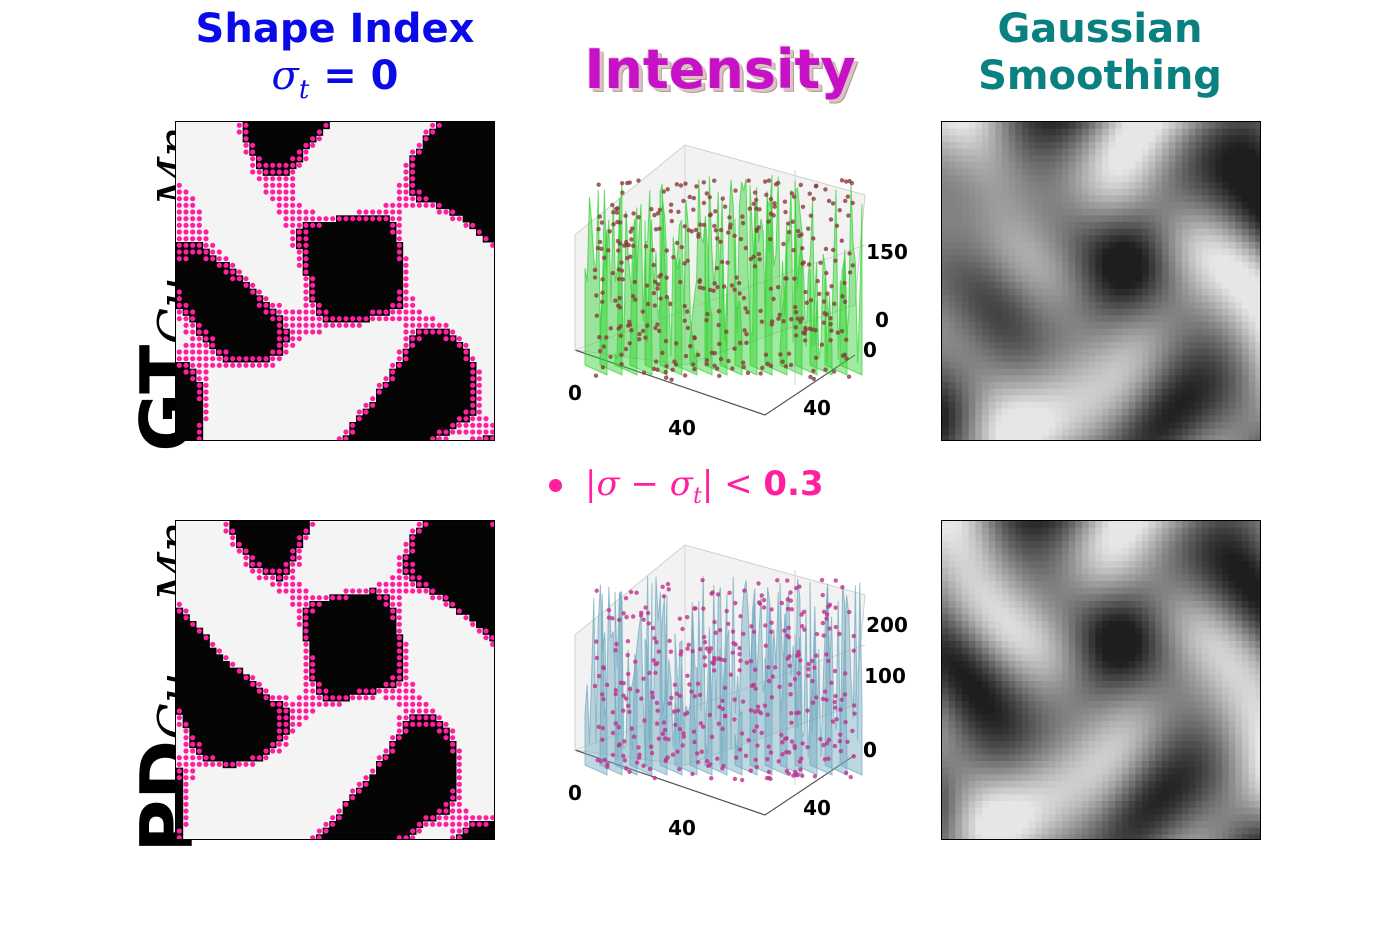  Describe the element at coordinates (656, 676) in the screenshot. I see `surface-band` at that location.